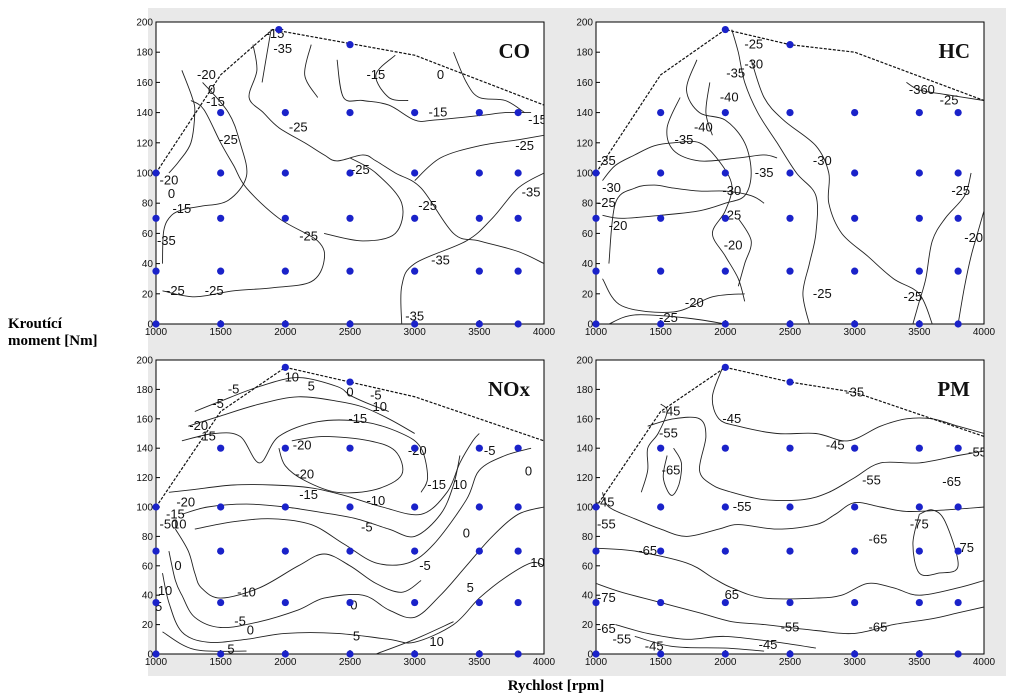 The height and width of the screenshot is (699, 1012). Describe the element at coordinates (731, 190) in the screenshot. I see `hc-contour-label: -30` at that location.